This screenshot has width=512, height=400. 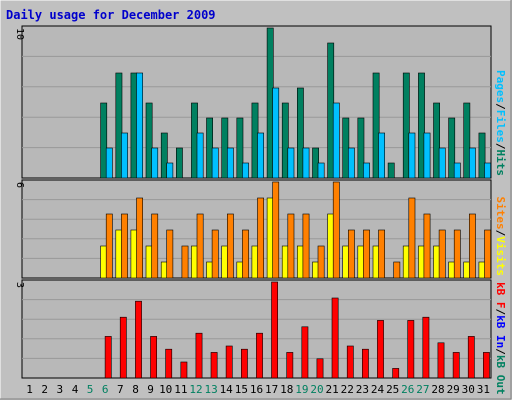 What do you see at coordinates (483, 389) in the screenshot?
I see `x-tick-label-day-31: 31` at bounding box center [483, 389].